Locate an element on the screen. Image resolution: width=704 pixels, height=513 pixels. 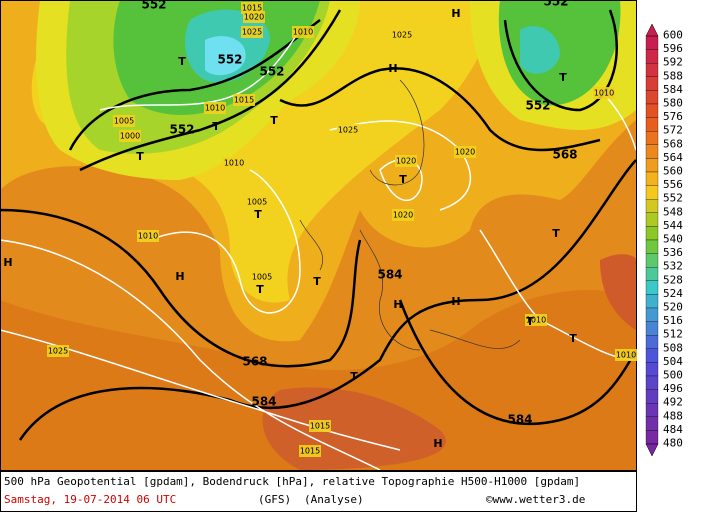
colorbar-label: 532 is located at coordinates (673, 266).